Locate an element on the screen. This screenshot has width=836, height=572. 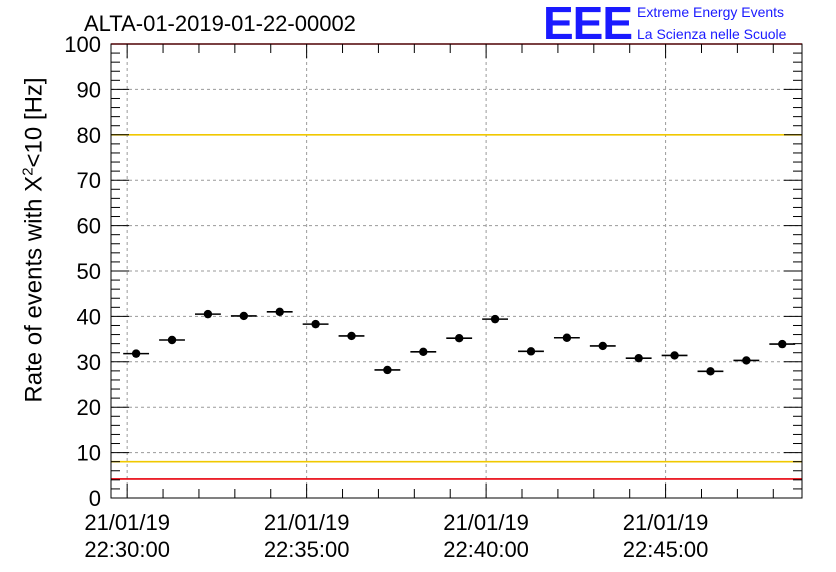
y-axis-label-suffix: <10 [Hz] is located at coordinates (34, 122).